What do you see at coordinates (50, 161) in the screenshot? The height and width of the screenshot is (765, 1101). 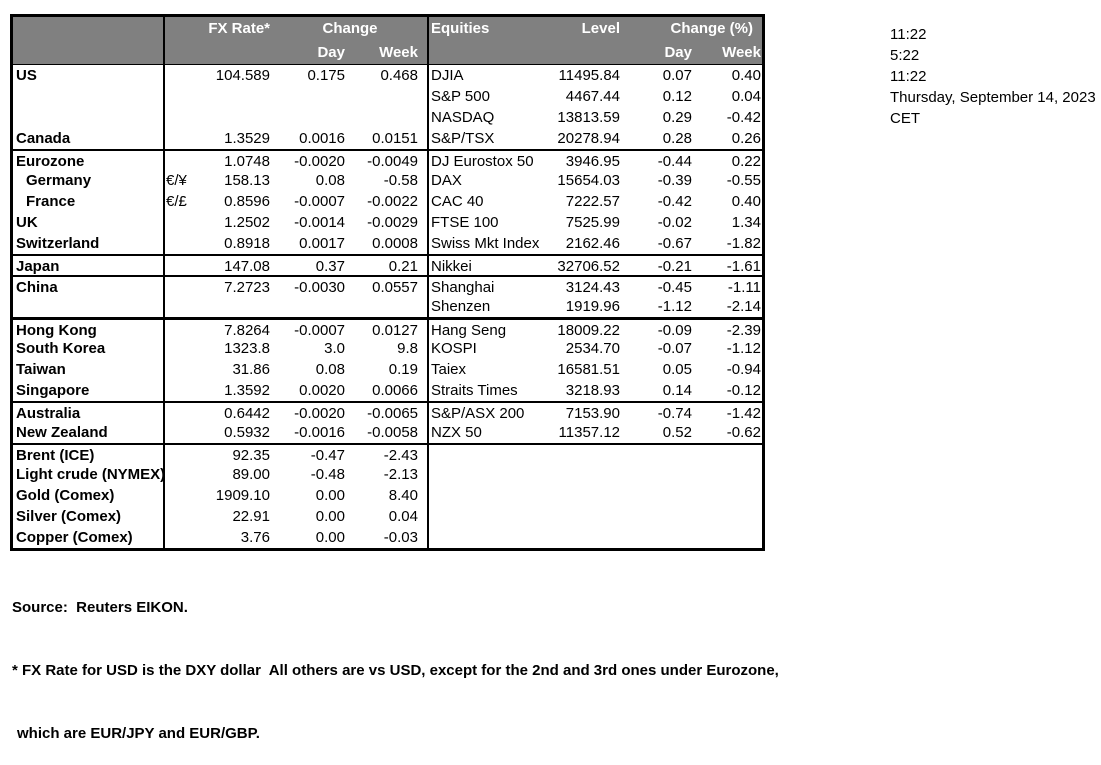 I see `region-label: Eurozone` at bounding box center [50, 161].